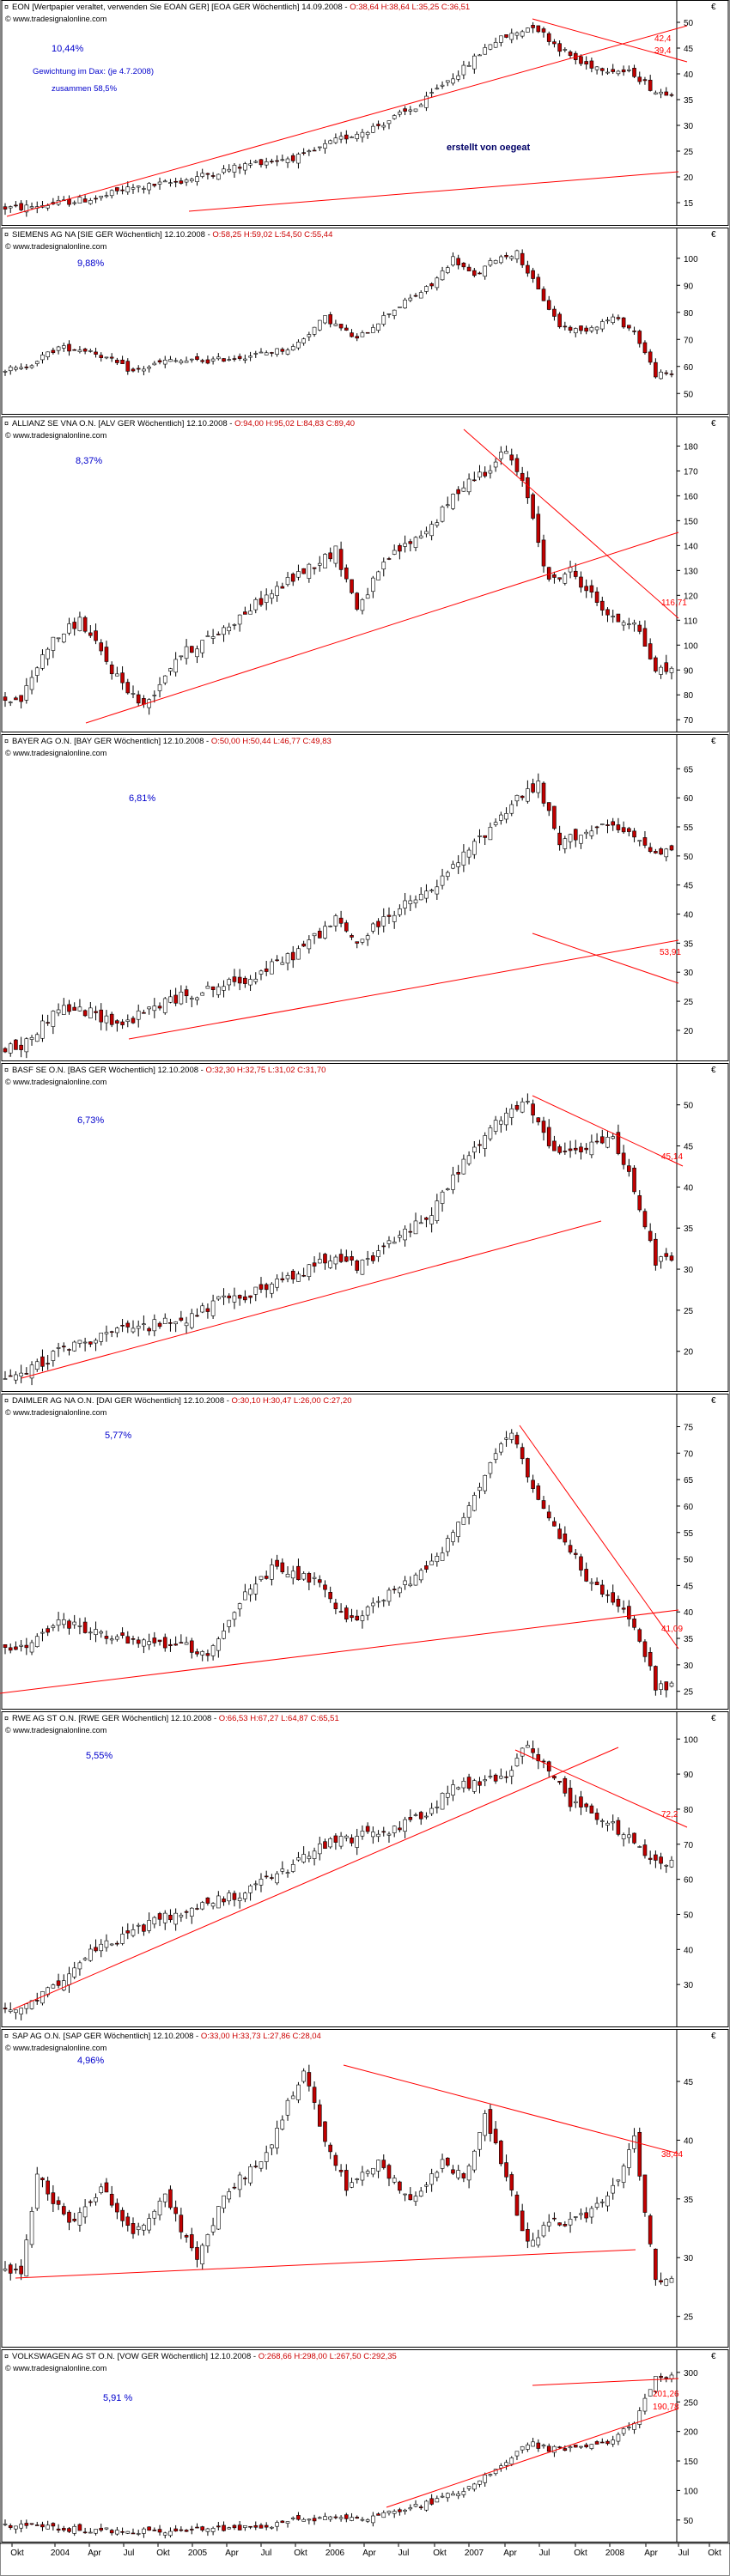 The image size is (730, 2576). Describe the element at coordinates (713, 423) in the screenshot. I see `currency-symbol: €` at that location.